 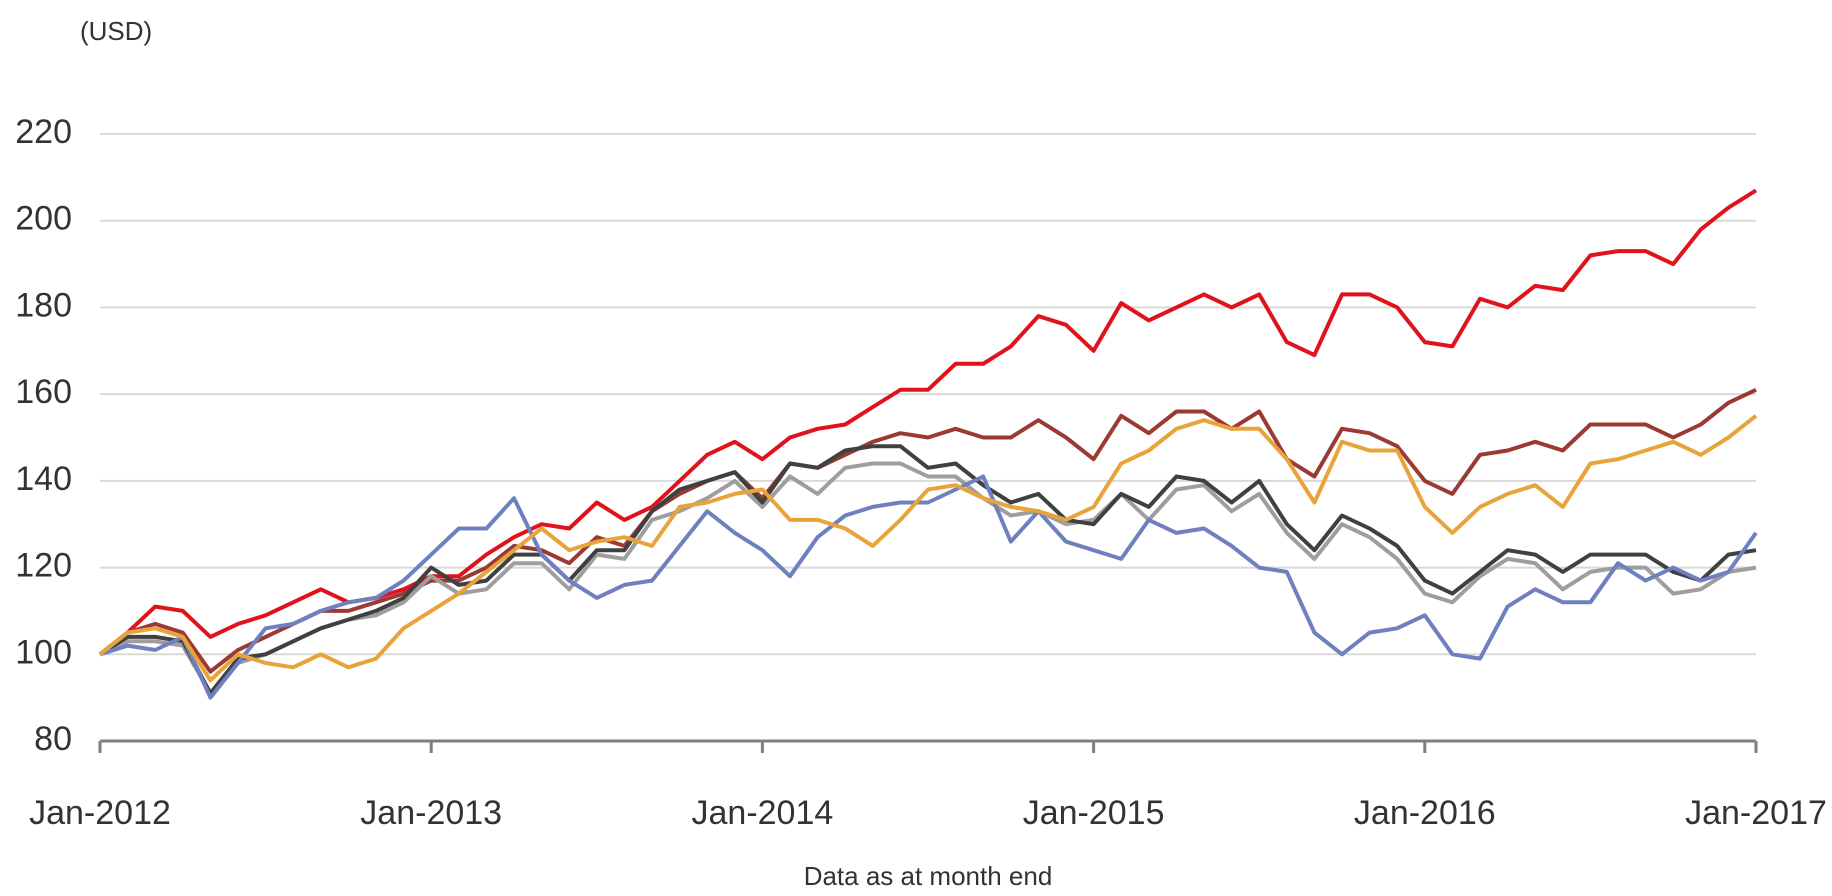 I want to click on y-tick-label: 80, so click(x=53, y=739).